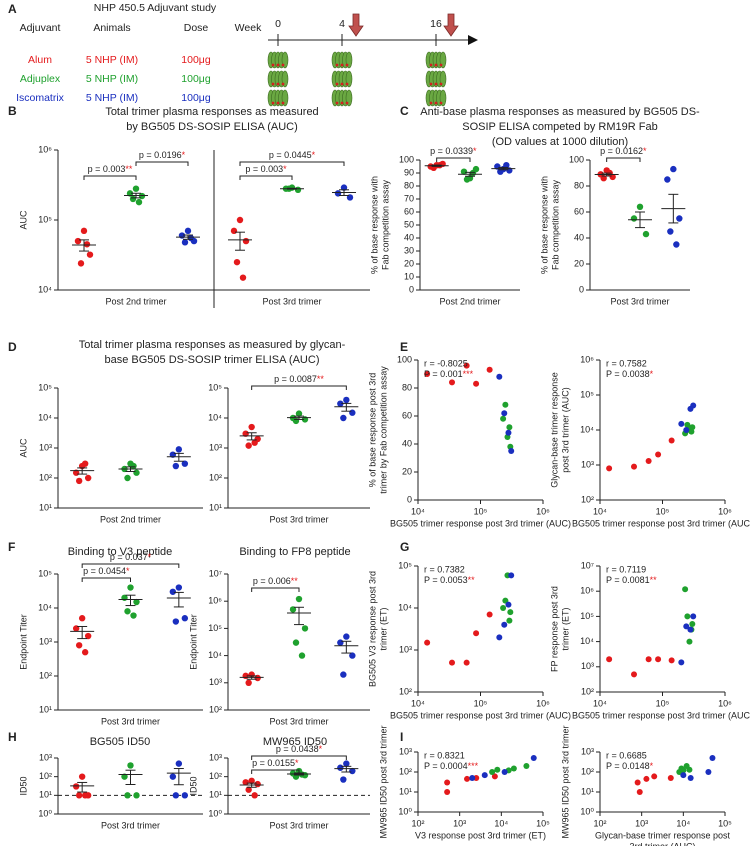  Describe the element at coordinates (587, 811) in the screenshot. I see `y-tick-label: 10⁰` at that location.